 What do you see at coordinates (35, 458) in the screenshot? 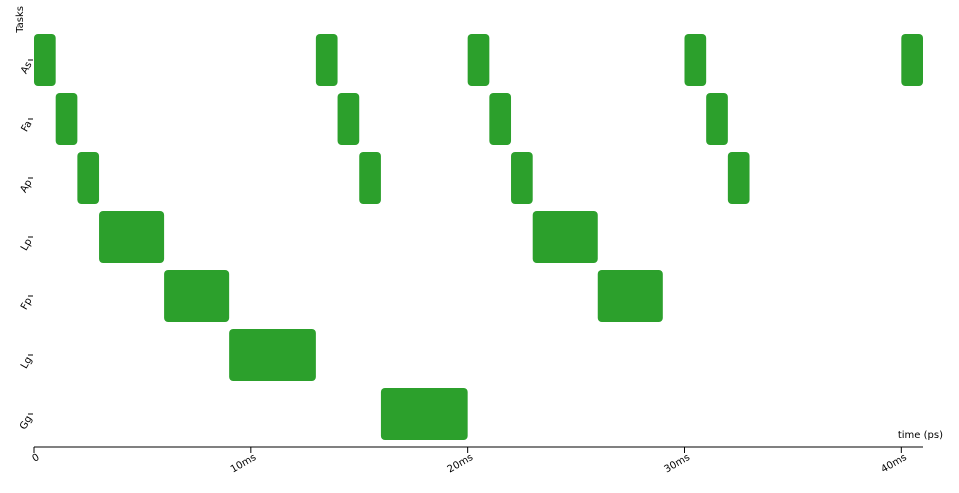
I see `x-tick-label: 0` at bounding box center [35, 458].